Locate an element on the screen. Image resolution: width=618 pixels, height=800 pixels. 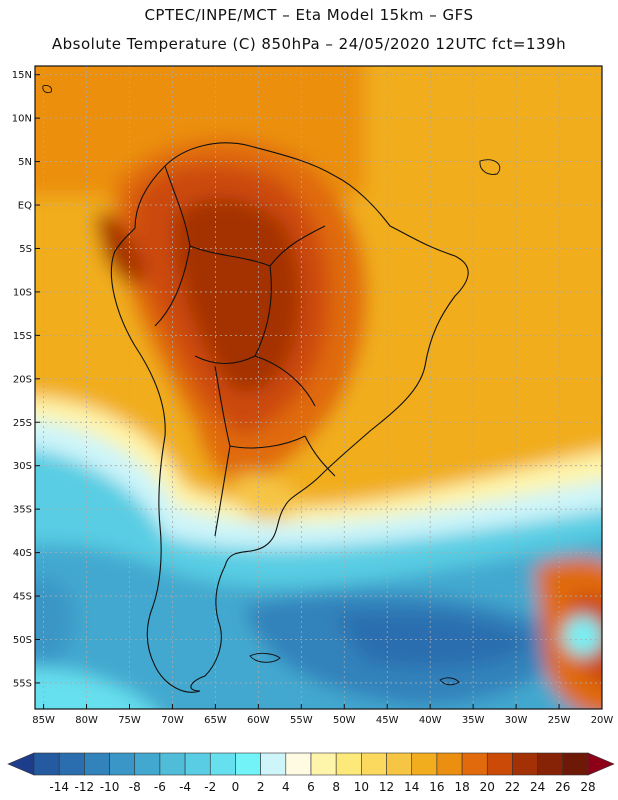
lat-label: 20S is located at coordinates (22, 379).